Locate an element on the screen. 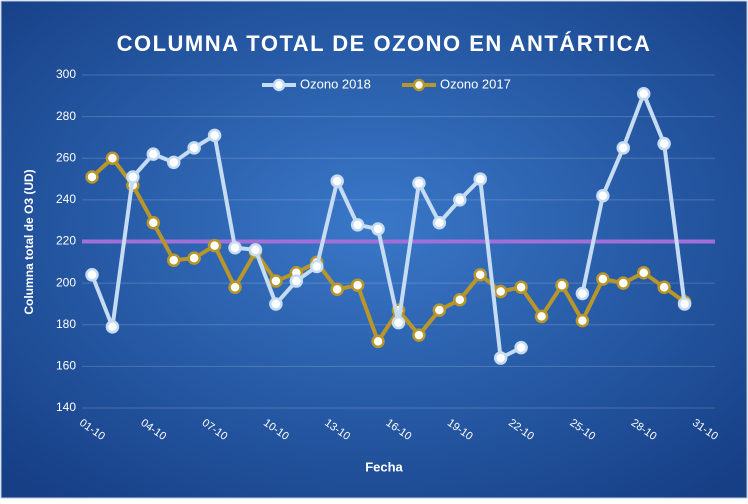 Image resolution: width=748 pixels, height=504 pixels. legend-label: Ozono 2017 is located at coordinates (475, 83).